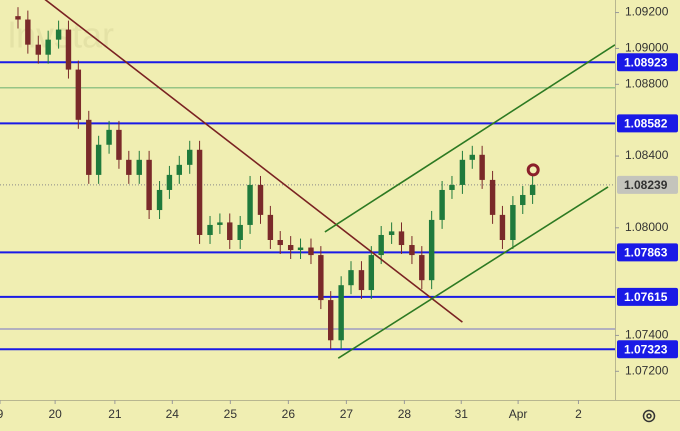  I want to click on y-tick-label: 1.08000, so click(647, 227).